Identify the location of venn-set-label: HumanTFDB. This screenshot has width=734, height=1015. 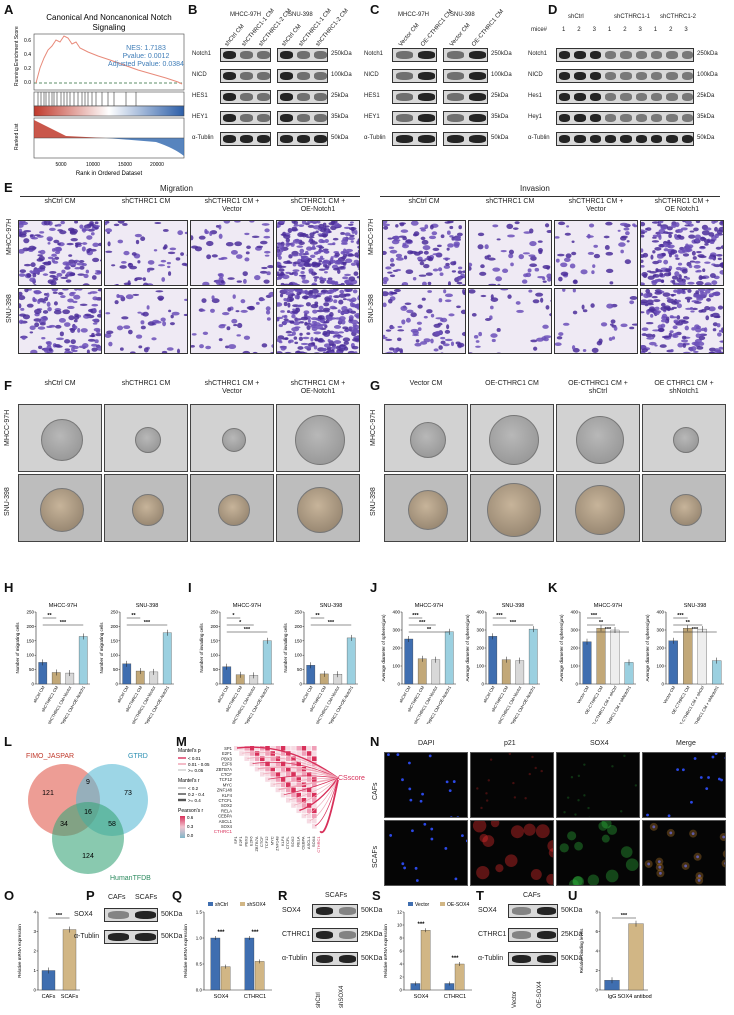
(130, 878).